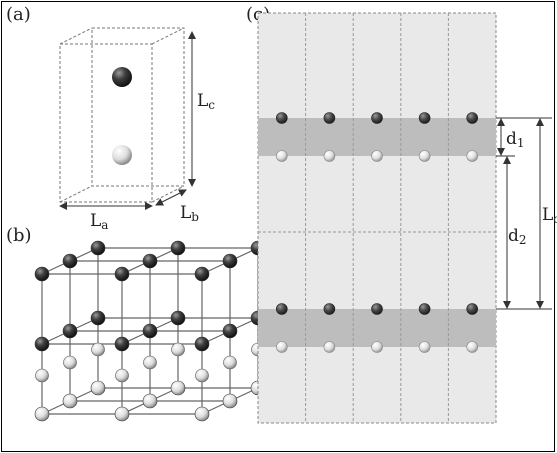  I want to click on lc-label-c: Lc, so click(549, 215).